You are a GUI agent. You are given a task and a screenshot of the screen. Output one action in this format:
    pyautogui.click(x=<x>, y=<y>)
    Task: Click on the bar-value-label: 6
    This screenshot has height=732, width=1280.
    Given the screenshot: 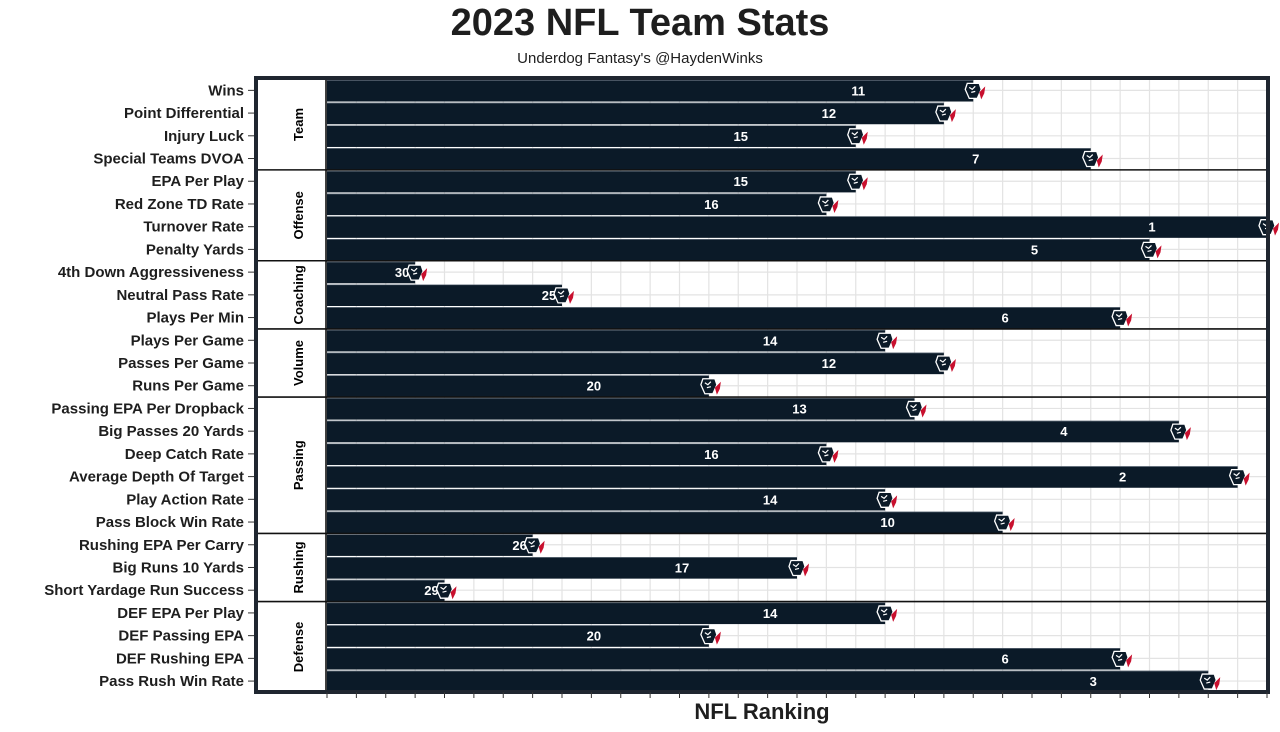 What is the action you would take?
    pyautogui.click(x=1005, y=318)
    